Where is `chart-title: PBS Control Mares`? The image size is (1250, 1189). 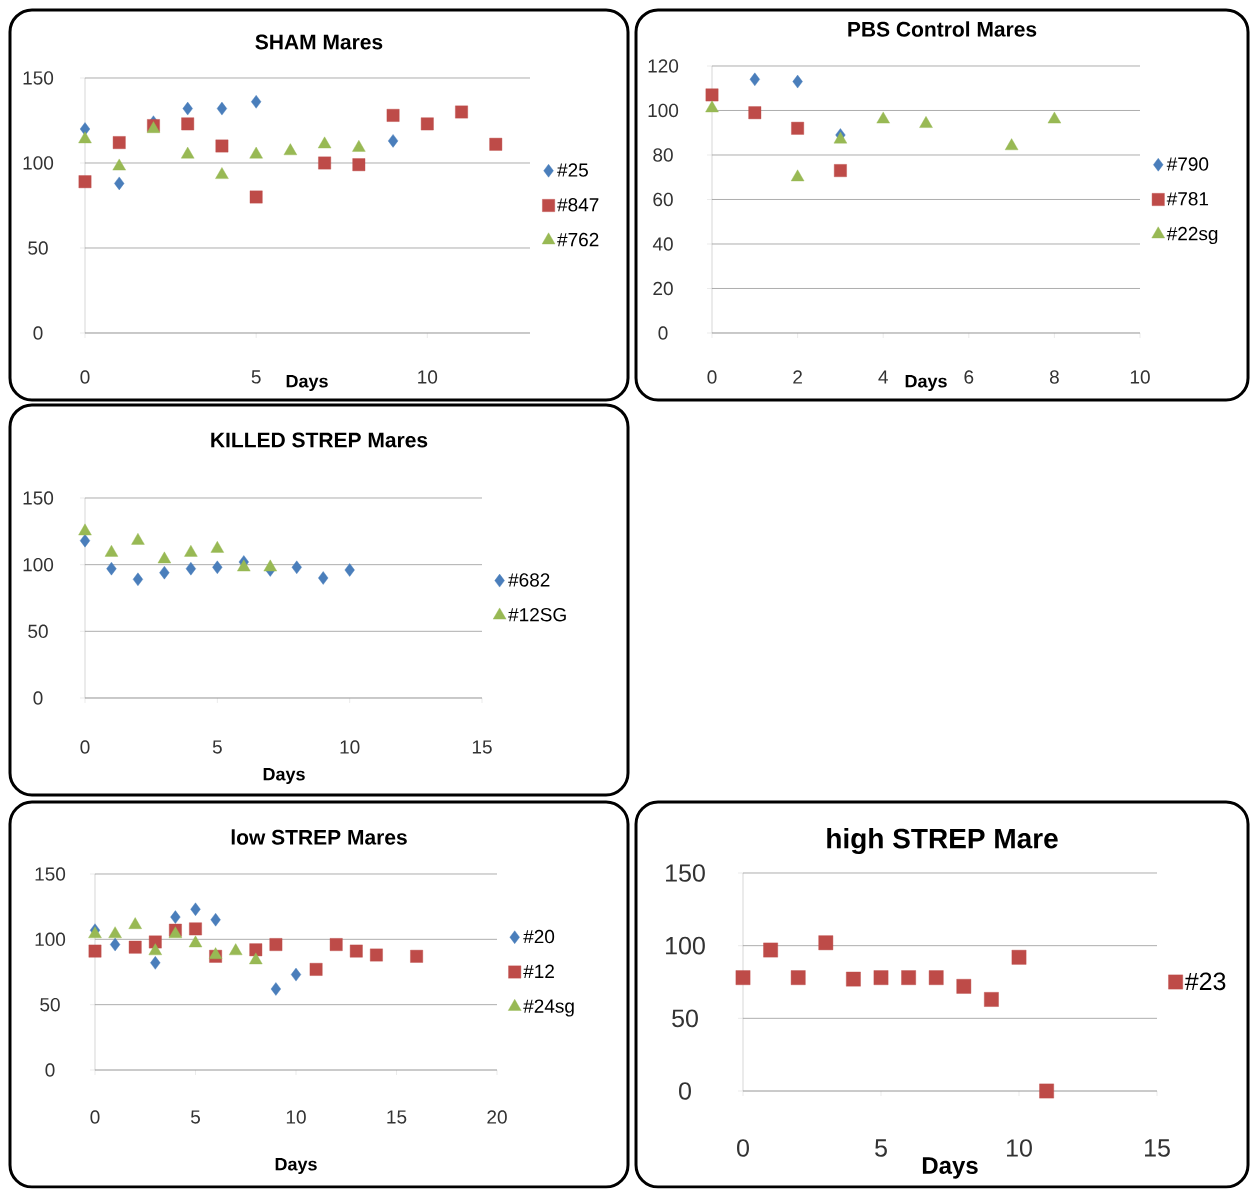 chart-title: PBS Control Mares is located at coordinates (942, 29).